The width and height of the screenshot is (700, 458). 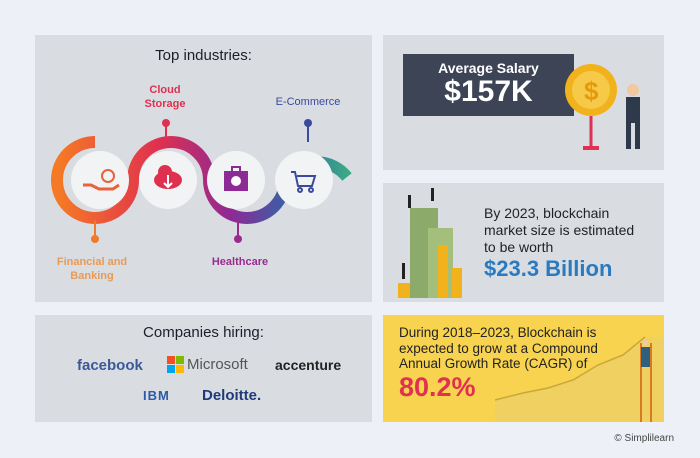 What do you see at coordinates (217, 364) in the screenshot?
I see `microsoft-logo: Microsoft` at bounding box center [217, 364].